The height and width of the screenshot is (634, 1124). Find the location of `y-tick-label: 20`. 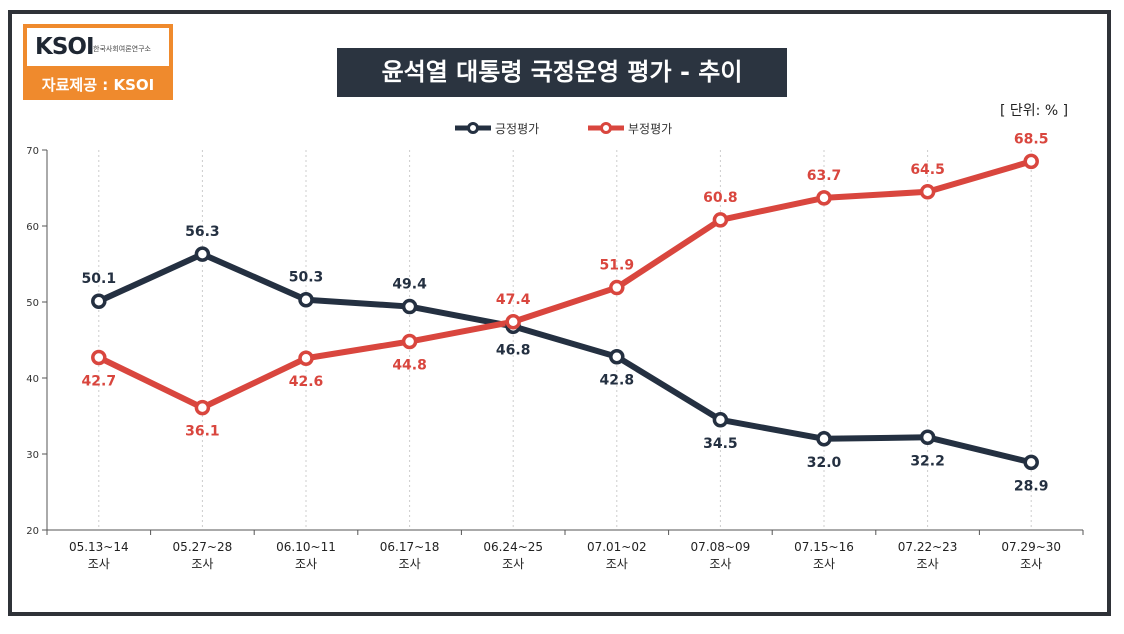

y-tick-label: 20 is located at coordinates (32, 531).